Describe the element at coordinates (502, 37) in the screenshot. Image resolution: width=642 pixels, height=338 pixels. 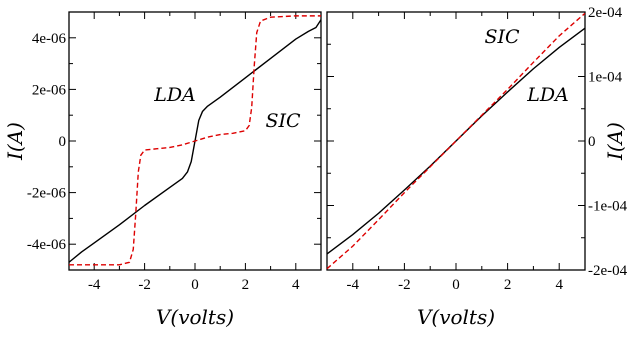
I see `right-annotation-sic: SIC` at that location.